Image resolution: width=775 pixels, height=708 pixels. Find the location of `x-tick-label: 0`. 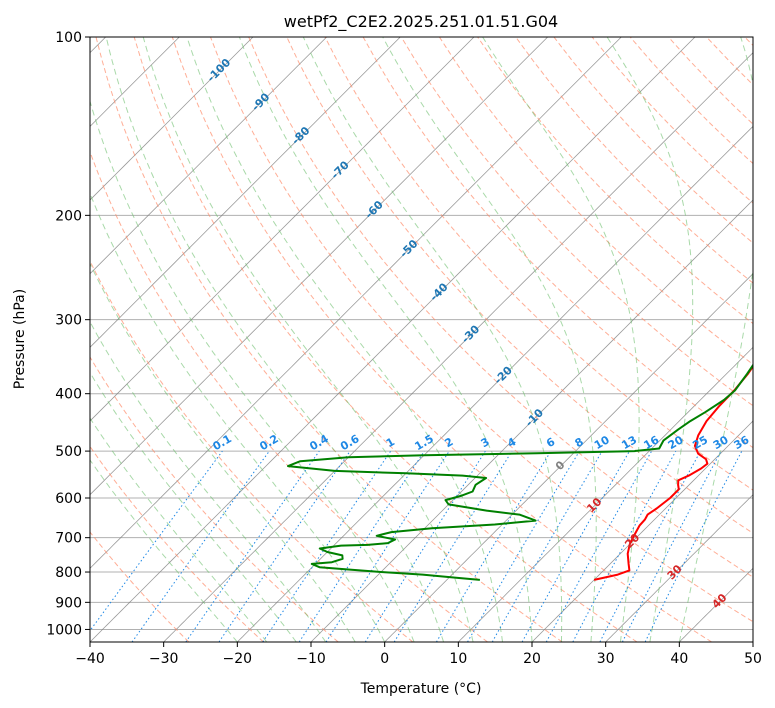

x-tick-label: 0 is located at coordinates (384, 659).